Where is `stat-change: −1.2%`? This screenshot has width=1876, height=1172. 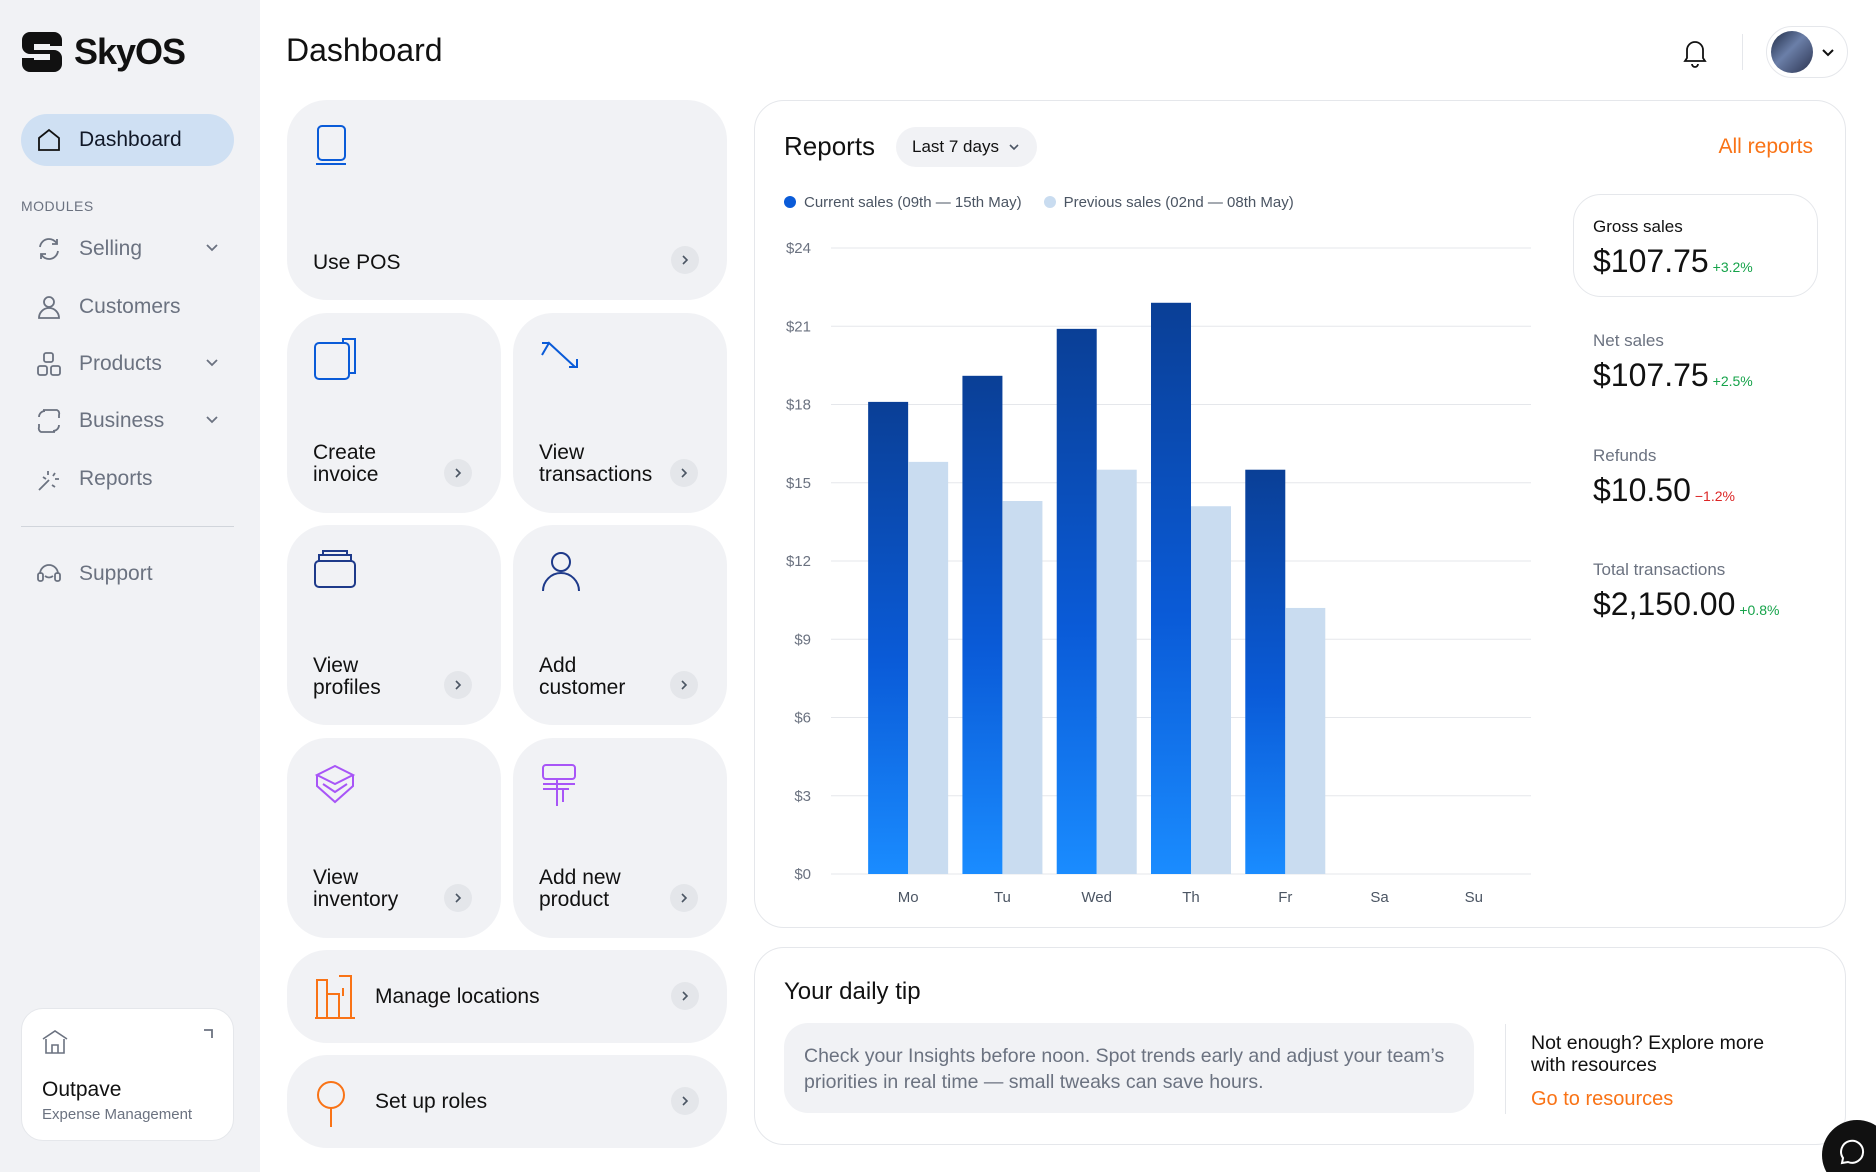 stat-change: −1.2% is located at coordinates (1714, 496).